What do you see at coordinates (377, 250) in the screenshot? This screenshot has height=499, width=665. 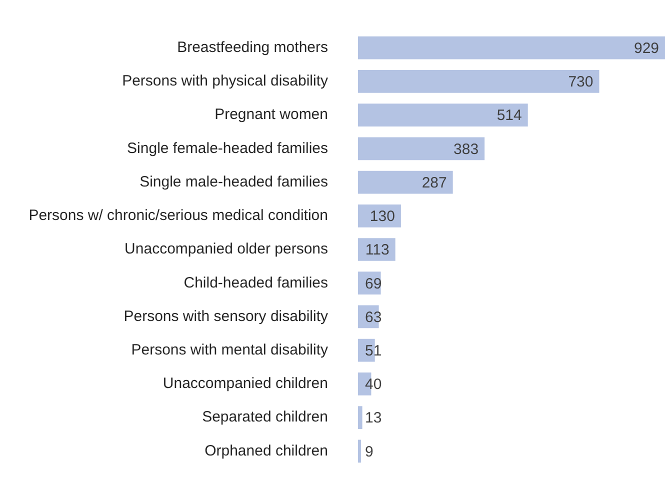 I see `data-label: 113` at bounding box center [377, 250].